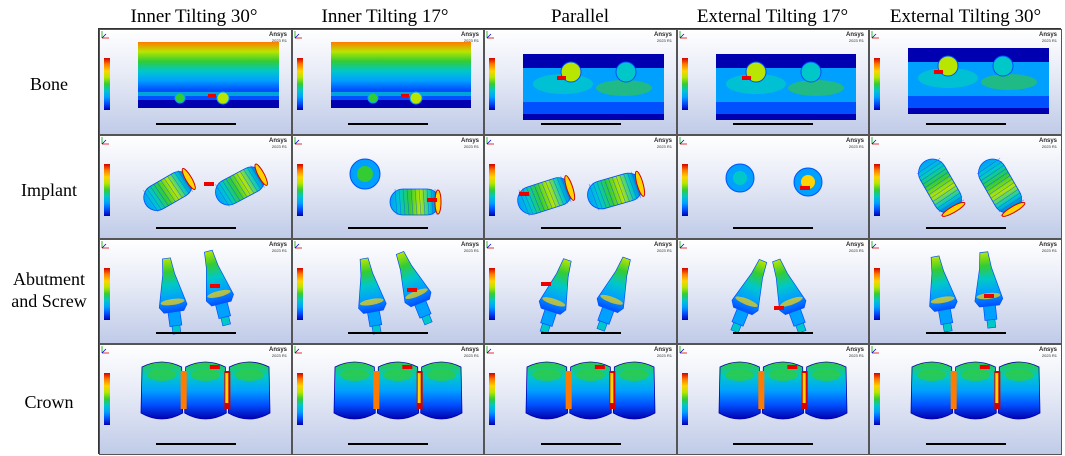 This screenshot has width=1065, height=456. Describe the element at coordinates (773, 399) in the screenshot. I see `stress-panel-crown-external-17: Ansys 2023 R1` at that location.